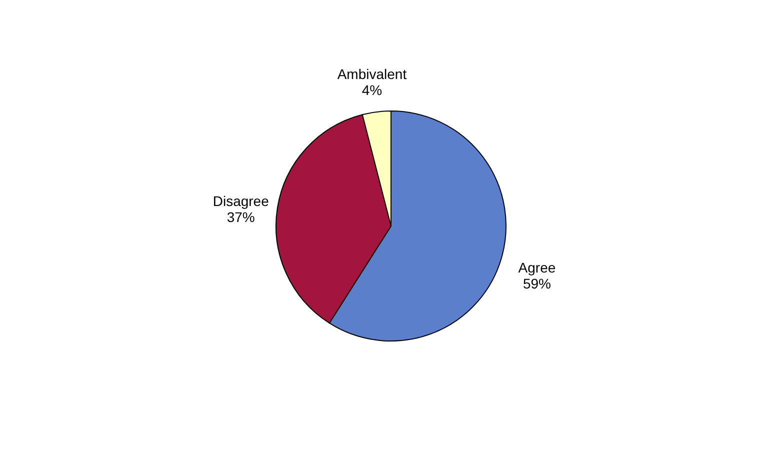 The image size is (782, 452). I want to click on slice-label: Disagree, so click(241, 201).